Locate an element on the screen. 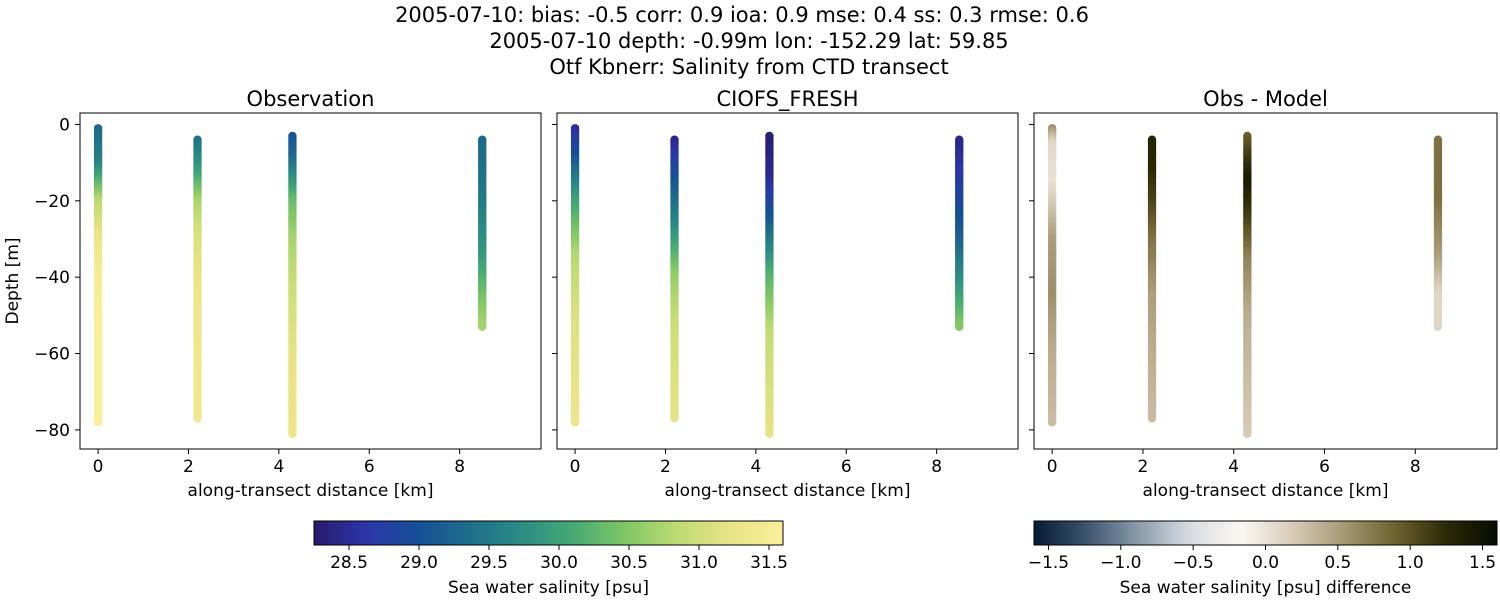 This screenshot has width=1500, height=600. colorbar-tick-label: 31.0 is located at coordinates (699, 563).